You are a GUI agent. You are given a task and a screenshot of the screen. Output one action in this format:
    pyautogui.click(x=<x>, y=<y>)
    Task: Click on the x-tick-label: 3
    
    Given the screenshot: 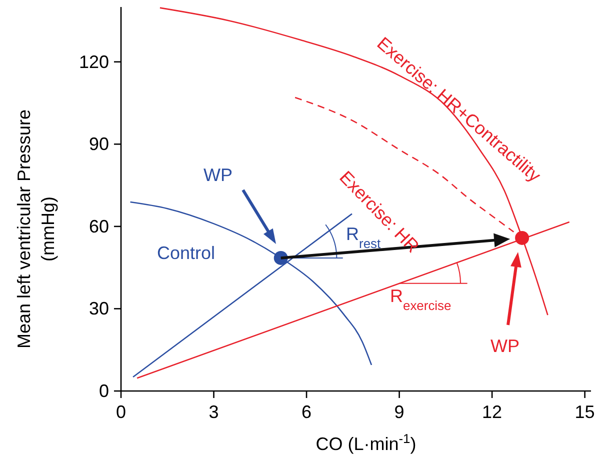 What is the action you would take?
    pyautogui.click(x=213, y=412)
    